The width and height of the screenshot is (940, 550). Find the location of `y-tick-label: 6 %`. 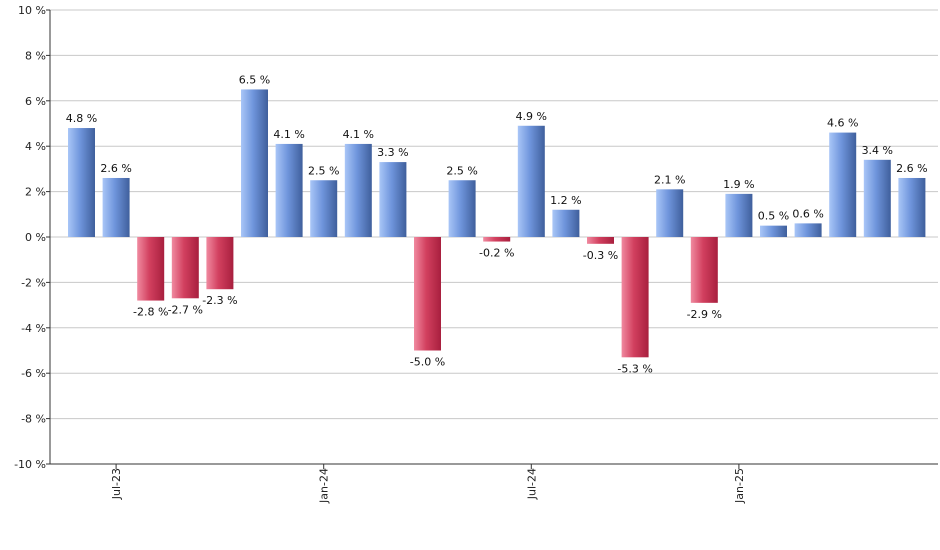

y-tick-label: 6 % is located at coordinates (35, 101).